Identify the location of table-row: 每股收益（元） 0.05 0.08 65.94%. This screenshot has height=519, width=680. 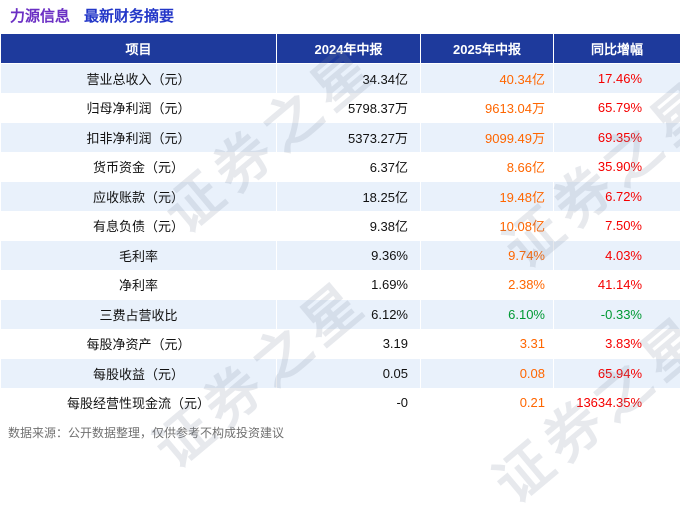
(340, 374).